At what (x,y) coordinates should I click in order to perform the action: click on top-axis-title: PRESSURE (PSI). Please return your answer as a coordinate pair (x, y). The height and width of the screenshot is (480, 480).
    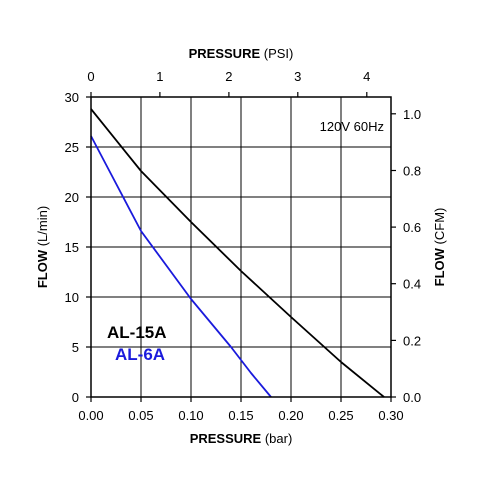
    Looking at the image, I should click on (241, 53).